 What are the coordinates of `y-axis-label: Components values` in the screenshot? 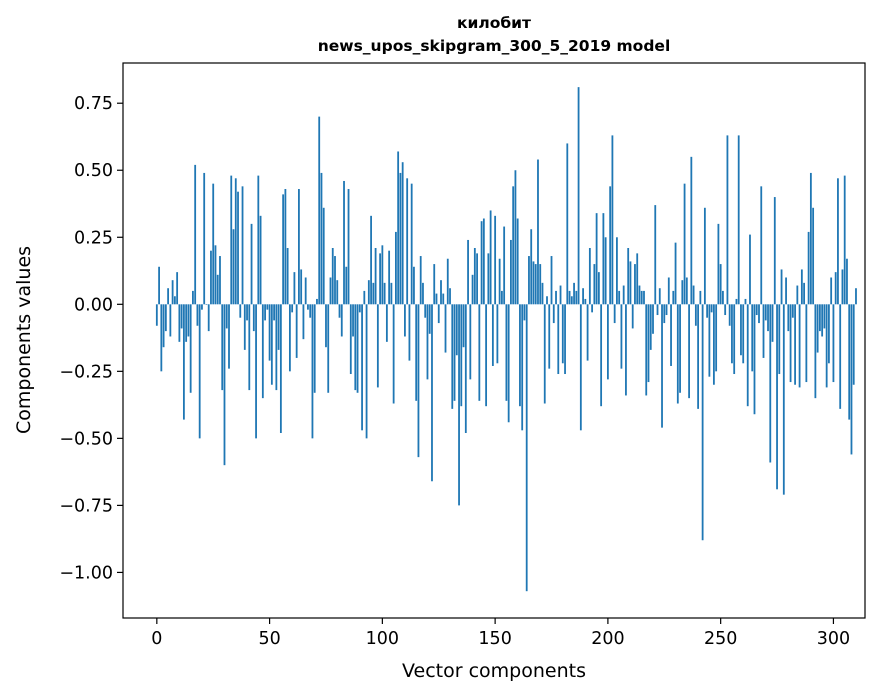 It's located at (24, 340).